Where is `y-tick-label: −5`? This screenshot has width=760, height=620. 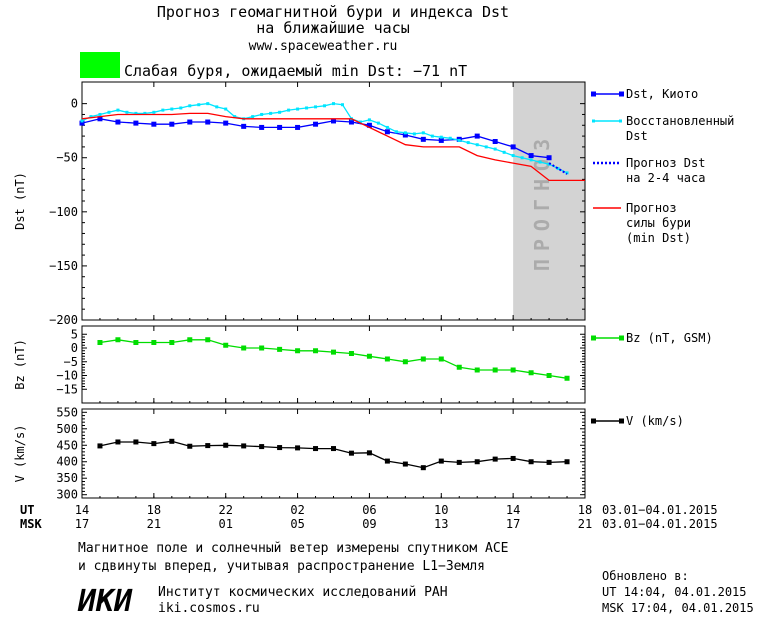
y-tick-label: −5 is located at coordinates (71, 362).